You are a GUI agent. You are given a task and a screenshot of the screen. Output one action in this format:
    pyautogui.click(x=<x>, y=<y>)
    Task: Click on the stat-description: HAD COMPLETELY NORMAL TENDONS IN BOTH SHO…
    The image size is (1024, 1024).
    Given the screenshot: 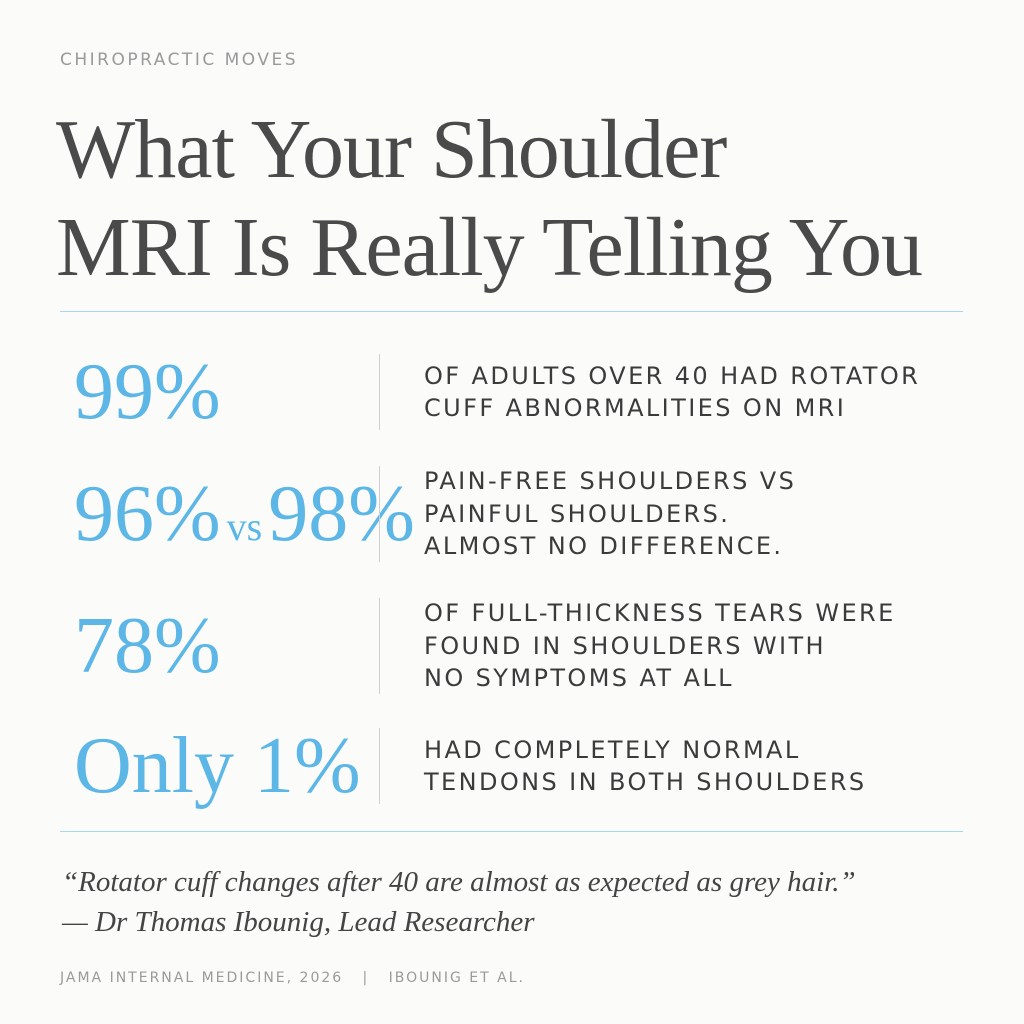 What is the action you would take?
    pyautogui.click(x=645, y=766)
    